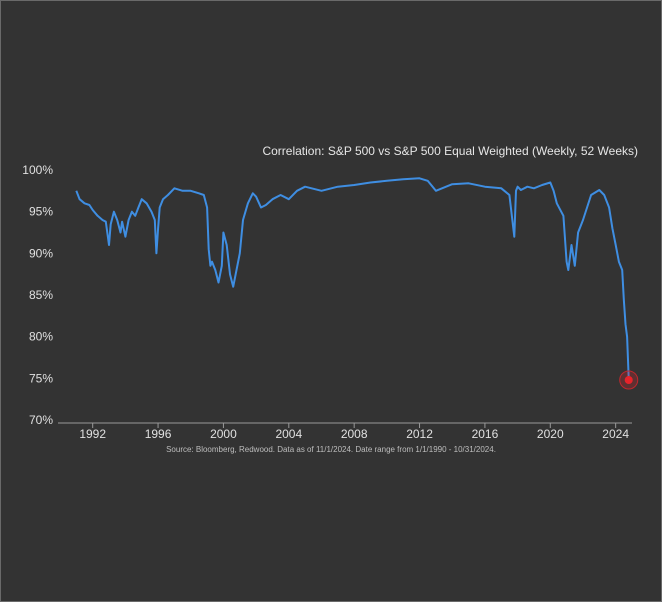 The height and width of the screenshot is (602, 662). What do you see at coordinates (37, 170) in the screenshot?
I see `y-tick-label: 100%` at bounding box center [37, 170].